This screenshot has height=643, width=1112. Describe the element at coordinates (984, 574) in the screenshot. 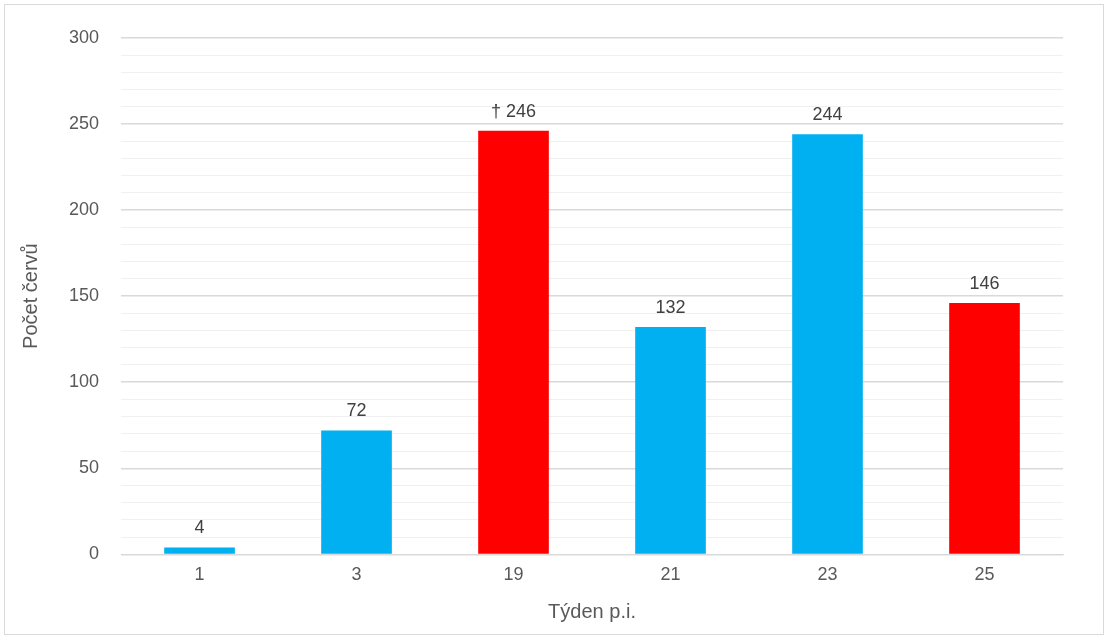

I see `x-tick-label: 25` at that location.